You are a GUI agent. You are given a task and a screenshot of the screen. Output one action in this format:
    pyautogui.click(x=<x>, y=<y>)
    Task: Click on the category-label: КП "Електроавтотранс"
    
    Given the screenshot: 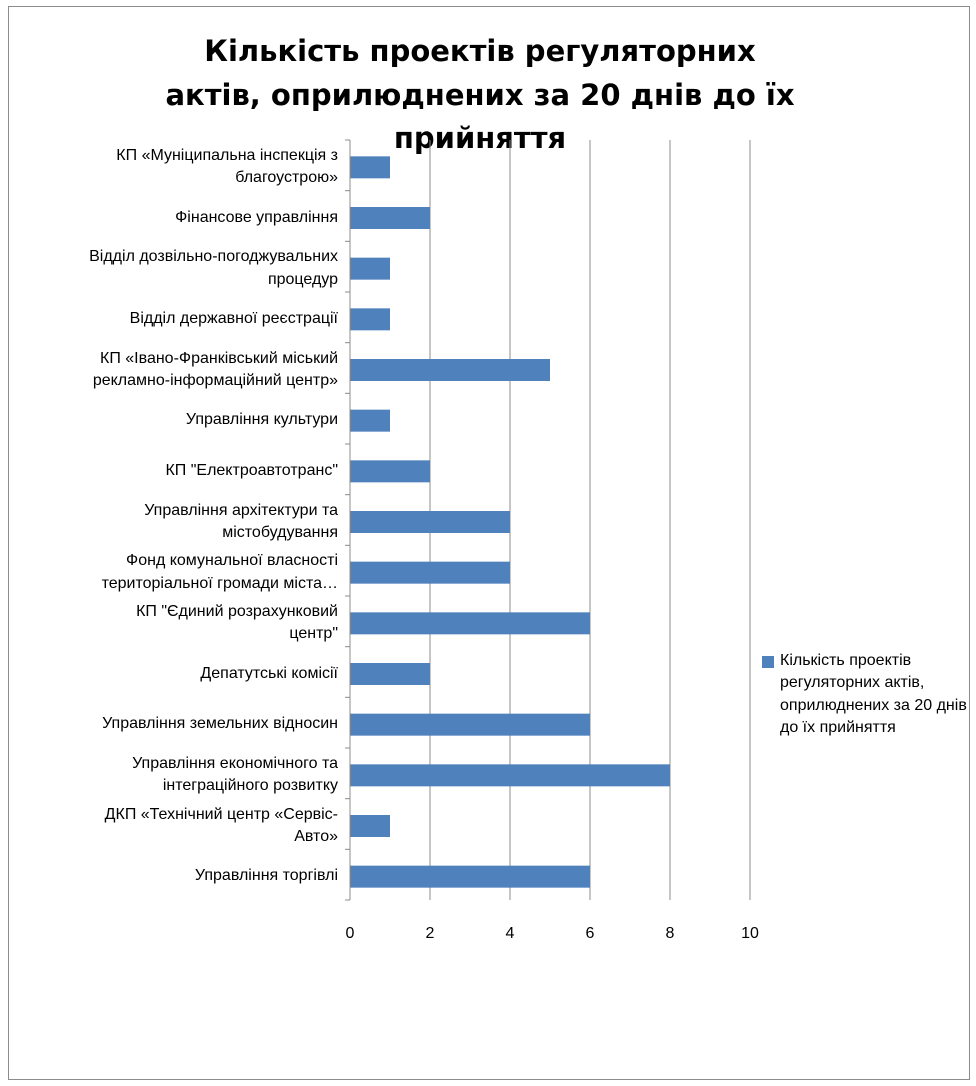 What is the action you would take?
    pyautogui.click(x=251, y=471)
    